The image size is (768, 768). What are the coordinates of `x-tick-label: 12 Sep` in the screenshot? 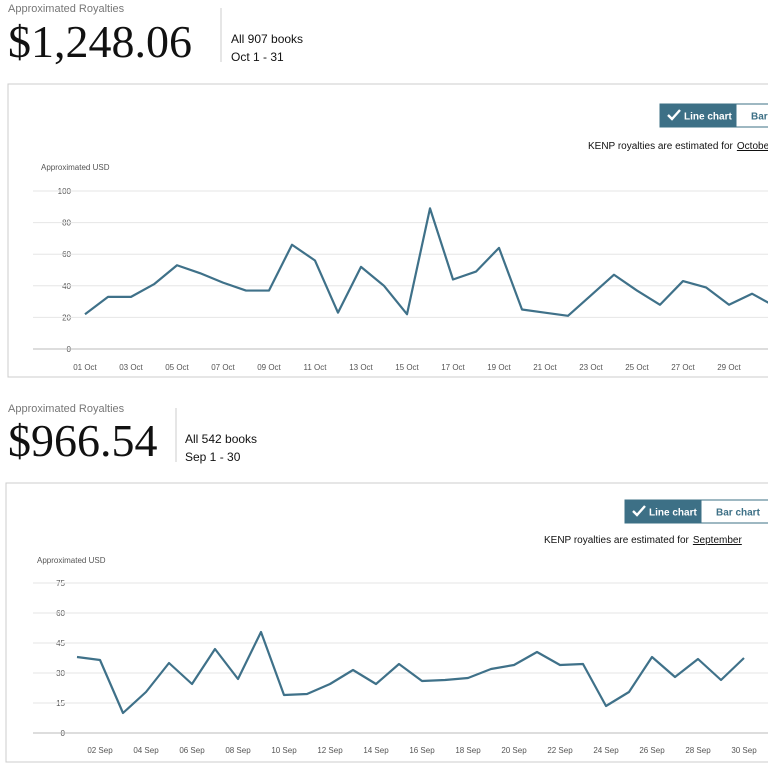 It's located at (330, 750).